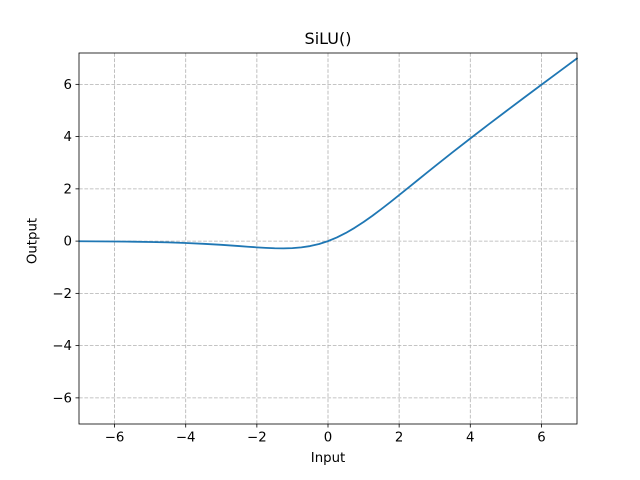  What do you see at coordinates (399, 438) in the screenshot?
I see `x-tick-label: 2` at bounding box center [399, 438].